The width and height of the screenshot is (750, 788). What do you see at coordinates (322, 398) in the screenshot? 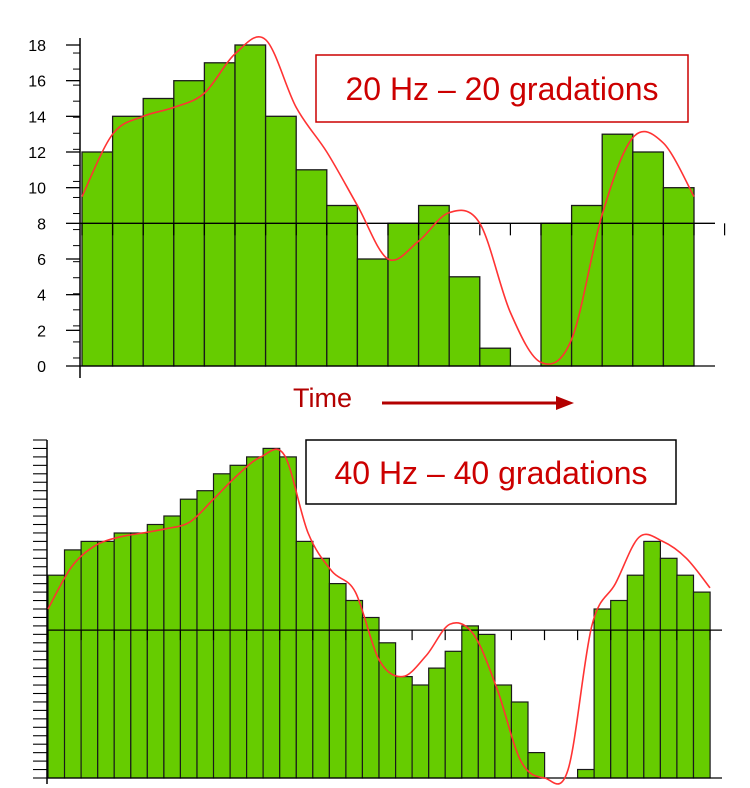
I see `time-label: Time` at bounding box center [322, 398].